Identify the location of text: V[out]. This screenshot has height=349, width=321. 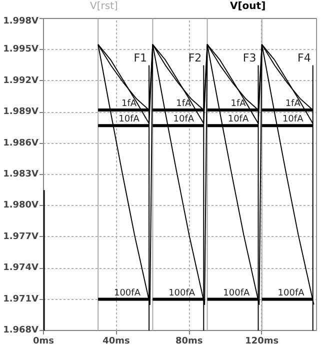
(248, 7).